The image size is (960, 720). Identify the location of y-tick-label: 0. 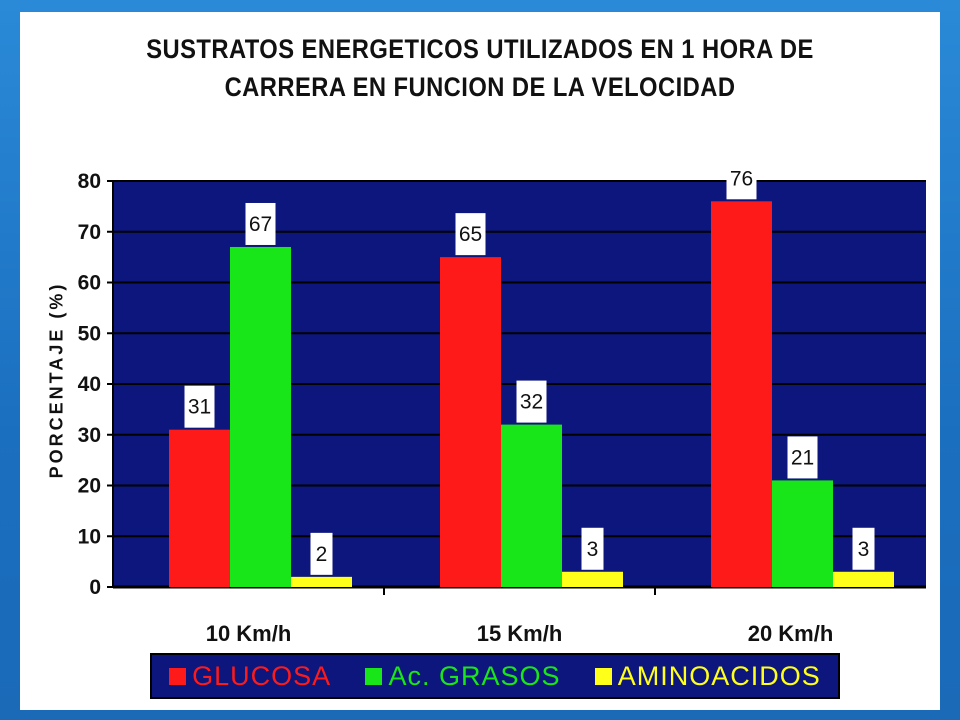
(95, 587).